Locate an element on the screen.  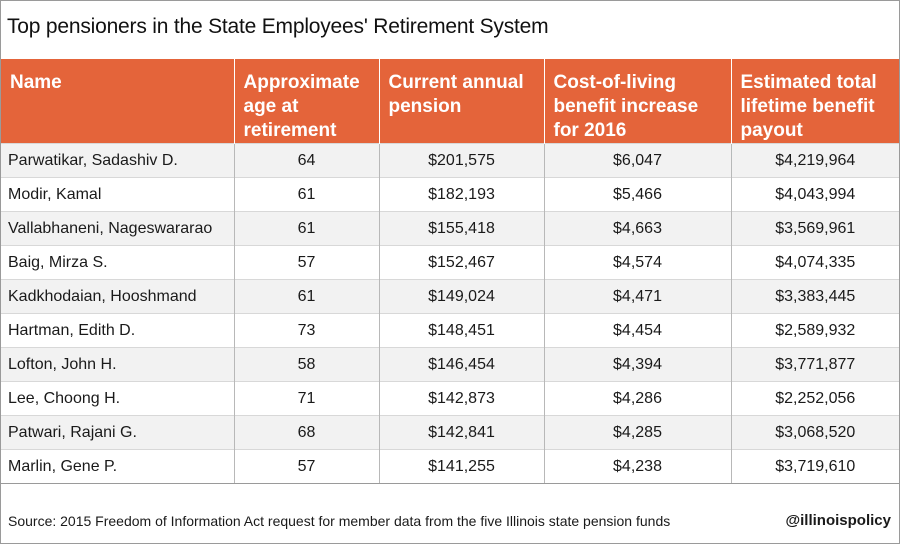
table-cell: $3,068,520 is located at coordinates (815, 432).